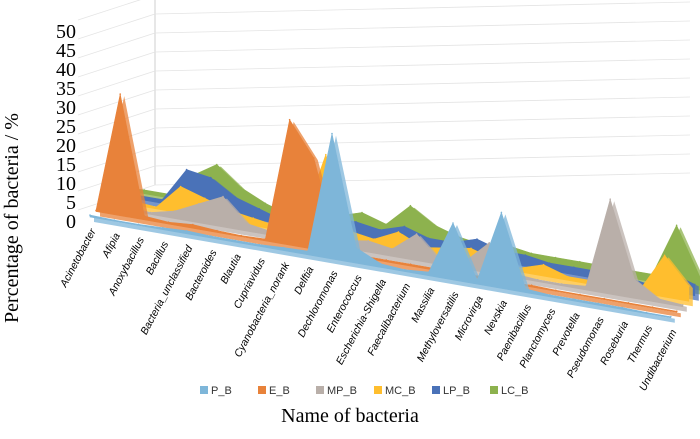 This screenshot has height=439, width=700. Describe the element at coordinates (66, 70) in the screenshot. I see `y-tick-label: 40` at that location.